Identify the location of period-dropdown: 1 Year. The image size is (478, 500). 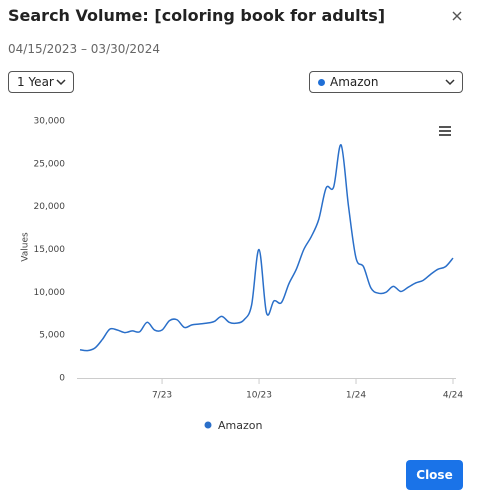
(41, 82).